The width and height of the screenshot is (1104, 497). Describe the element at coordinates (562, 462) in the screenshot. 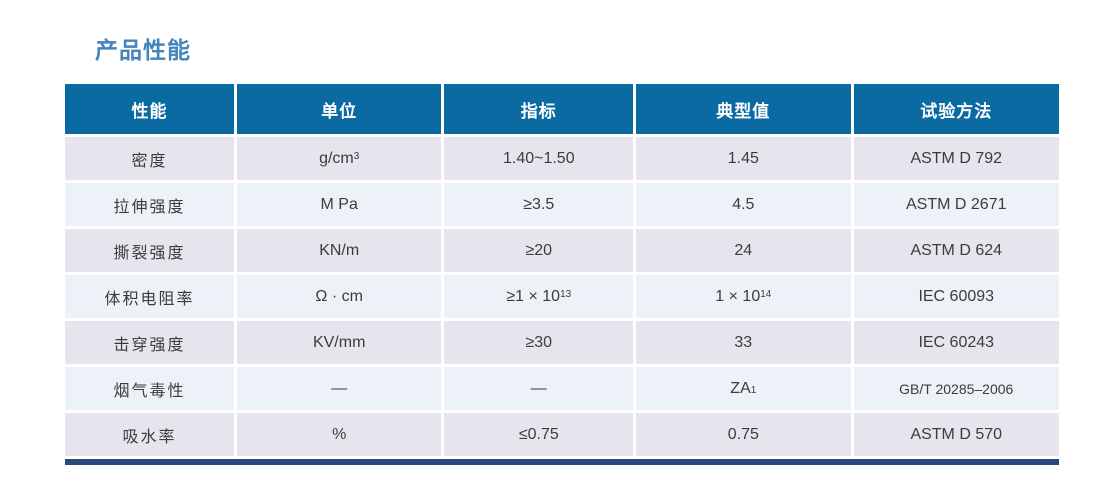

I see `table-bottom-border` at that location.